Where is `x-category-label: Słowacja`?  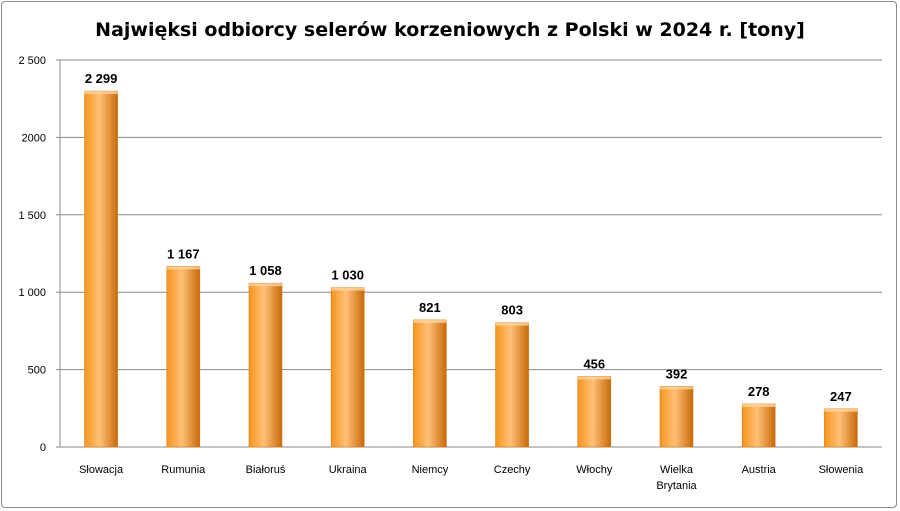
x-category-label: Słowacja is located at coordinates (101, 470).